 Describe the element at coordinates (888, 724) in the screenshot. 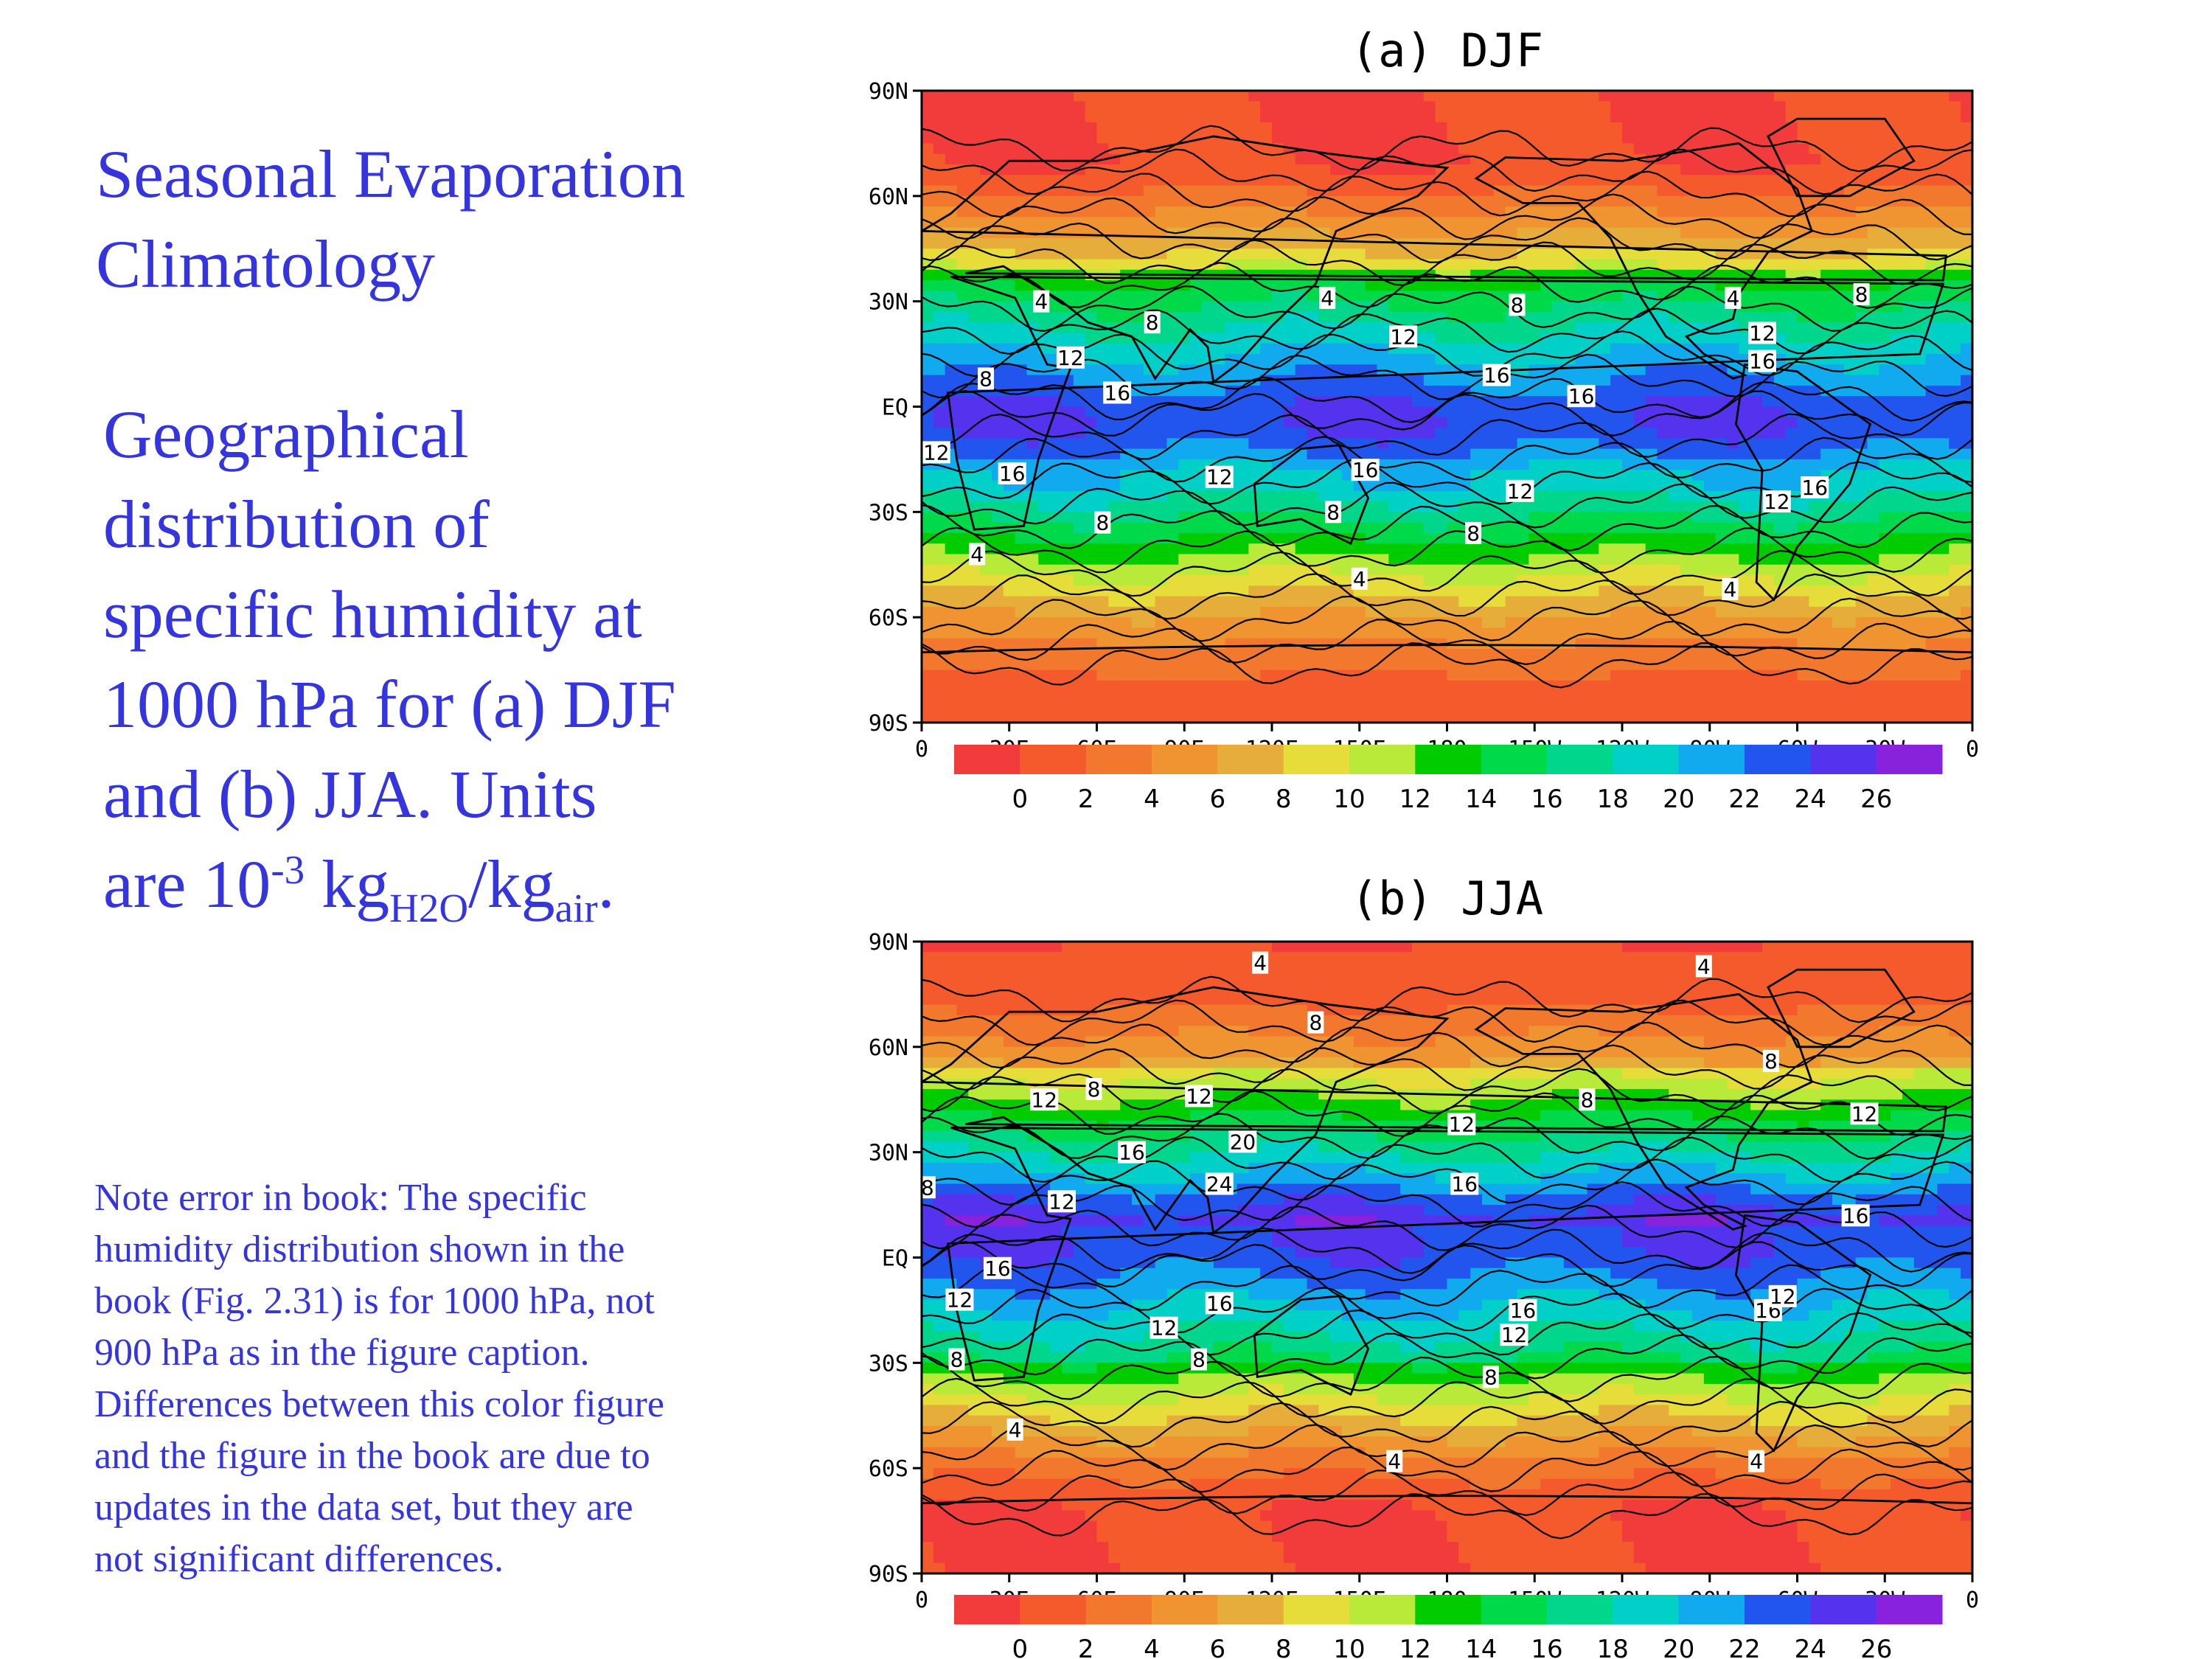

I see `lat-label: 90S` at that location.